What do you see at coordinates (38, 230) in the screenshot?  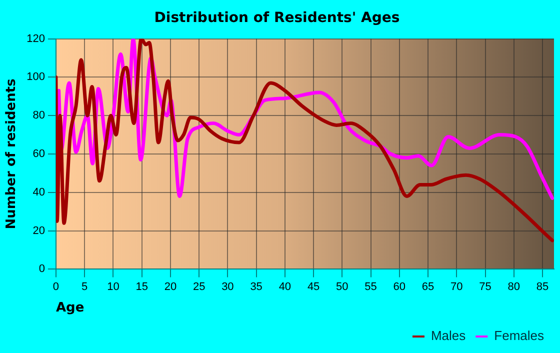 I see `y-tick-label: 20` at bounding box center [38, 230].